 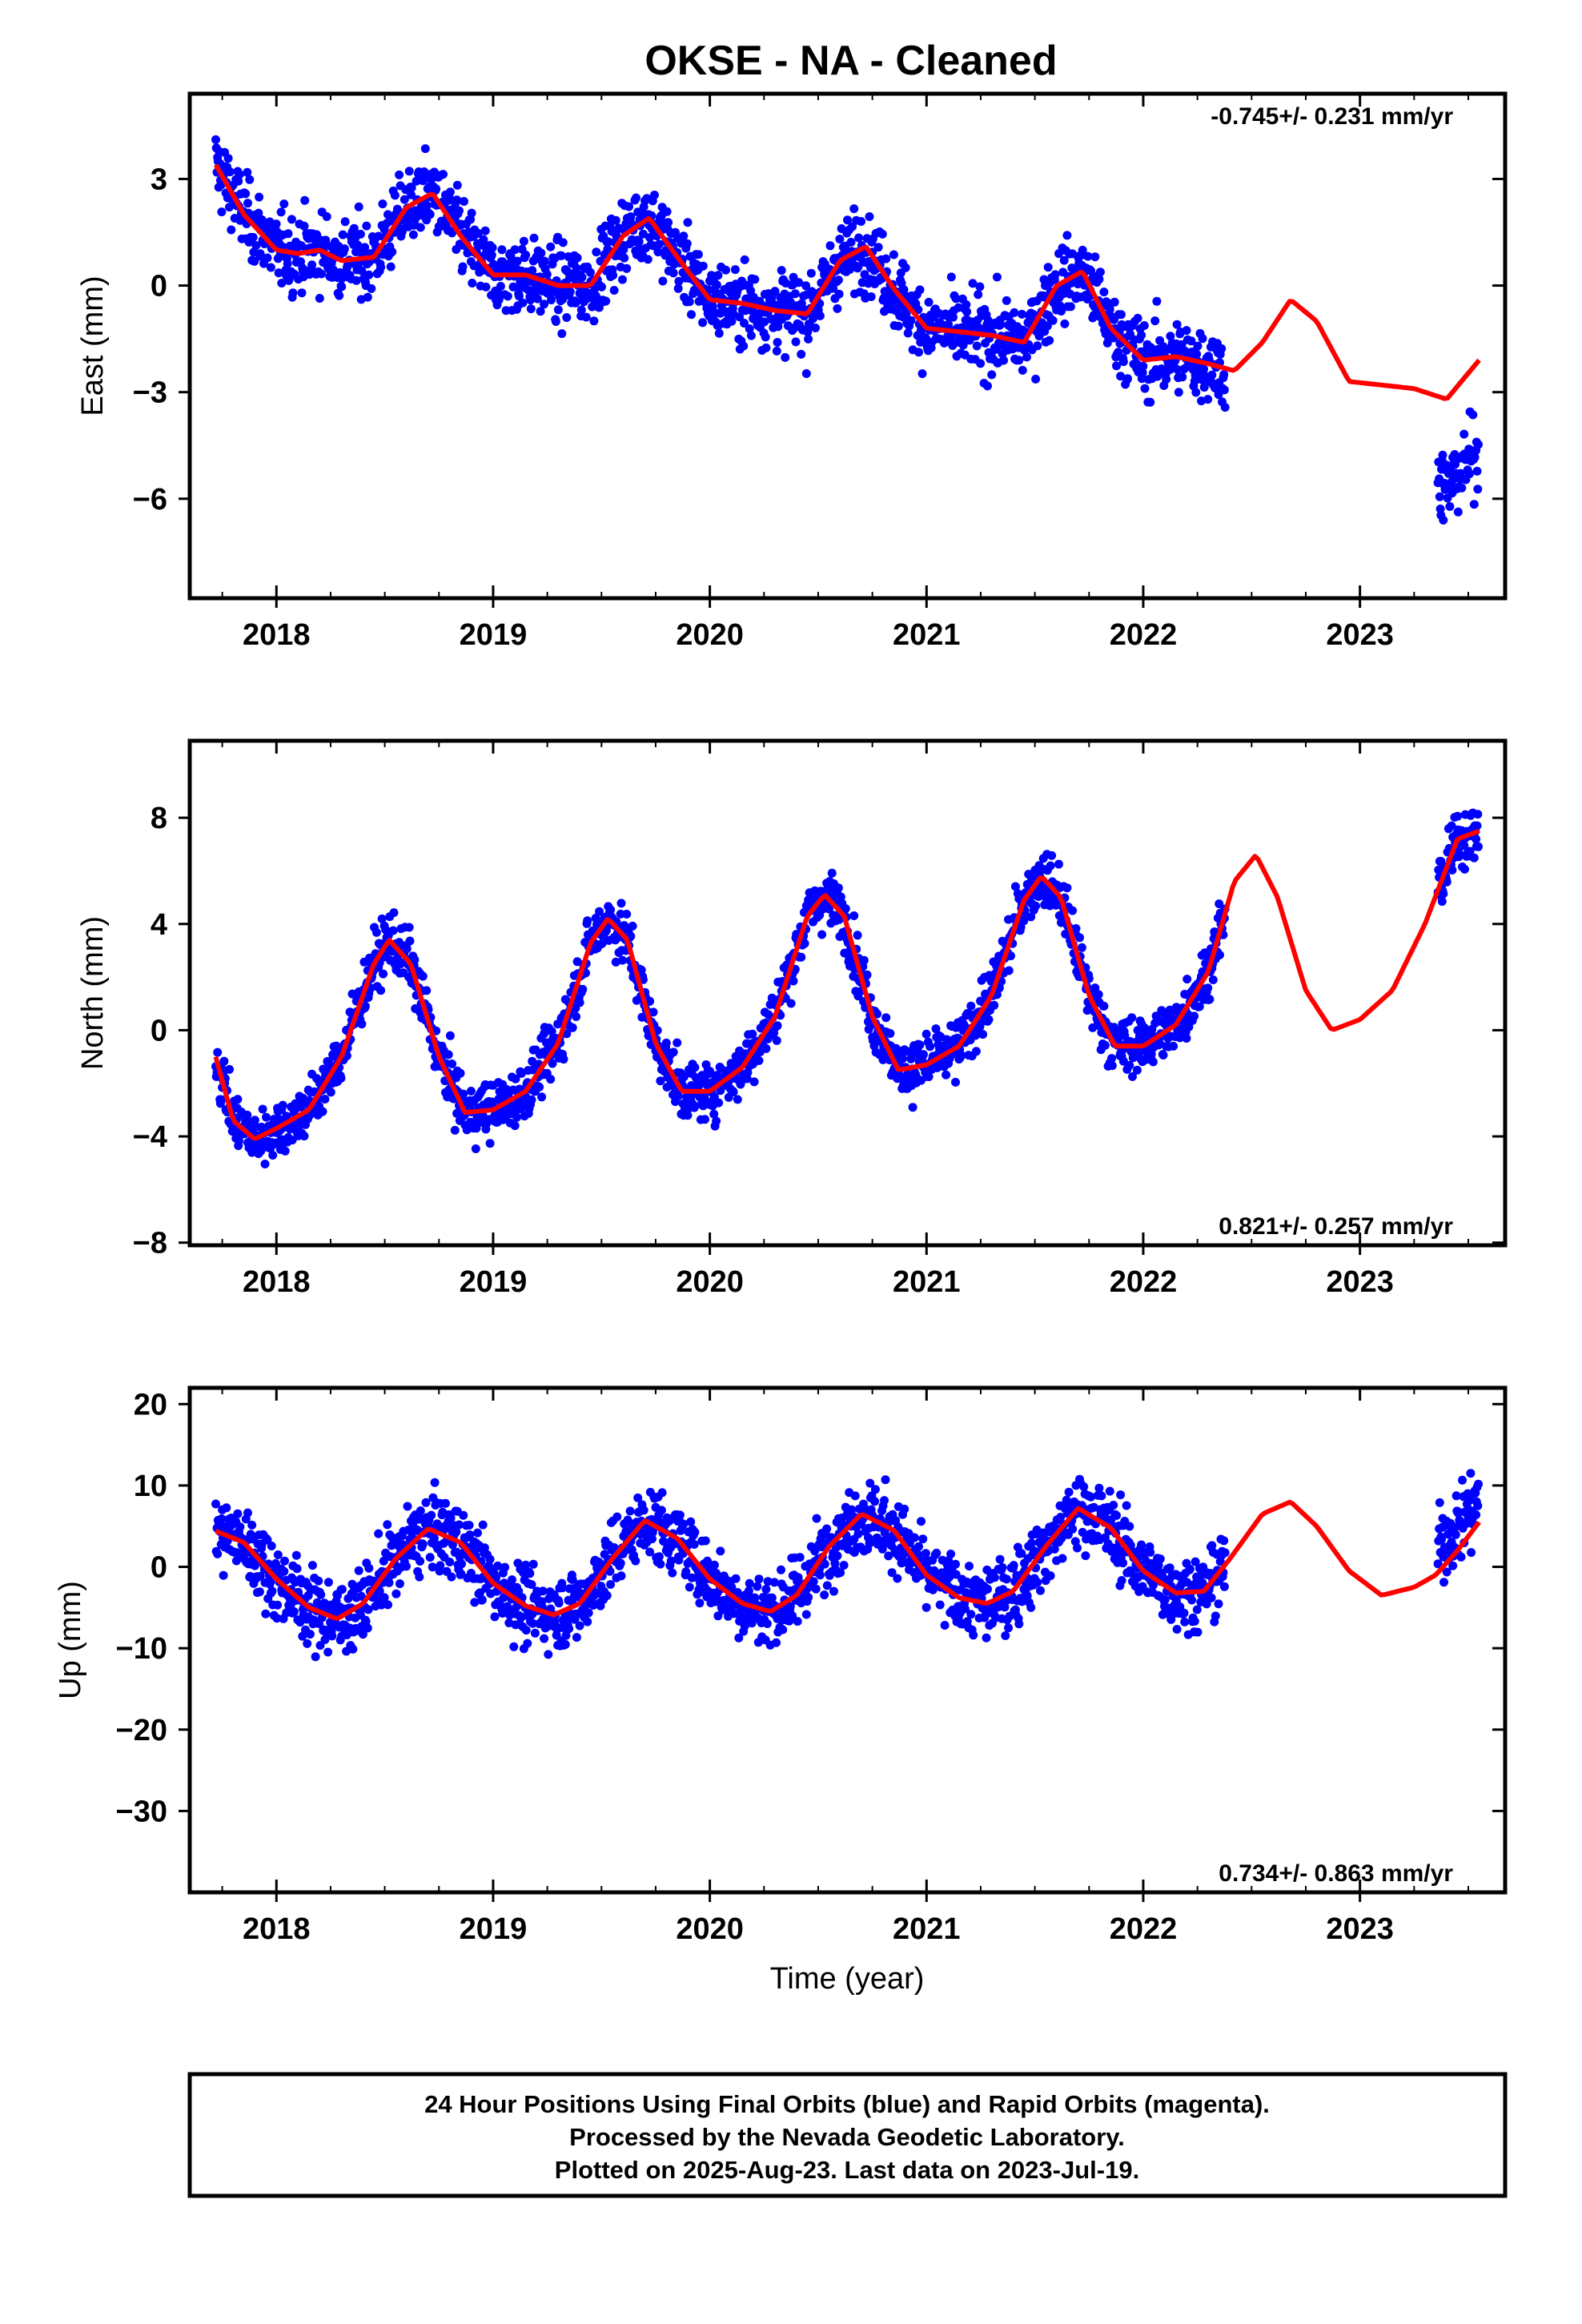 I want to click on panel-north-model-line, so click(x=847, y=985).